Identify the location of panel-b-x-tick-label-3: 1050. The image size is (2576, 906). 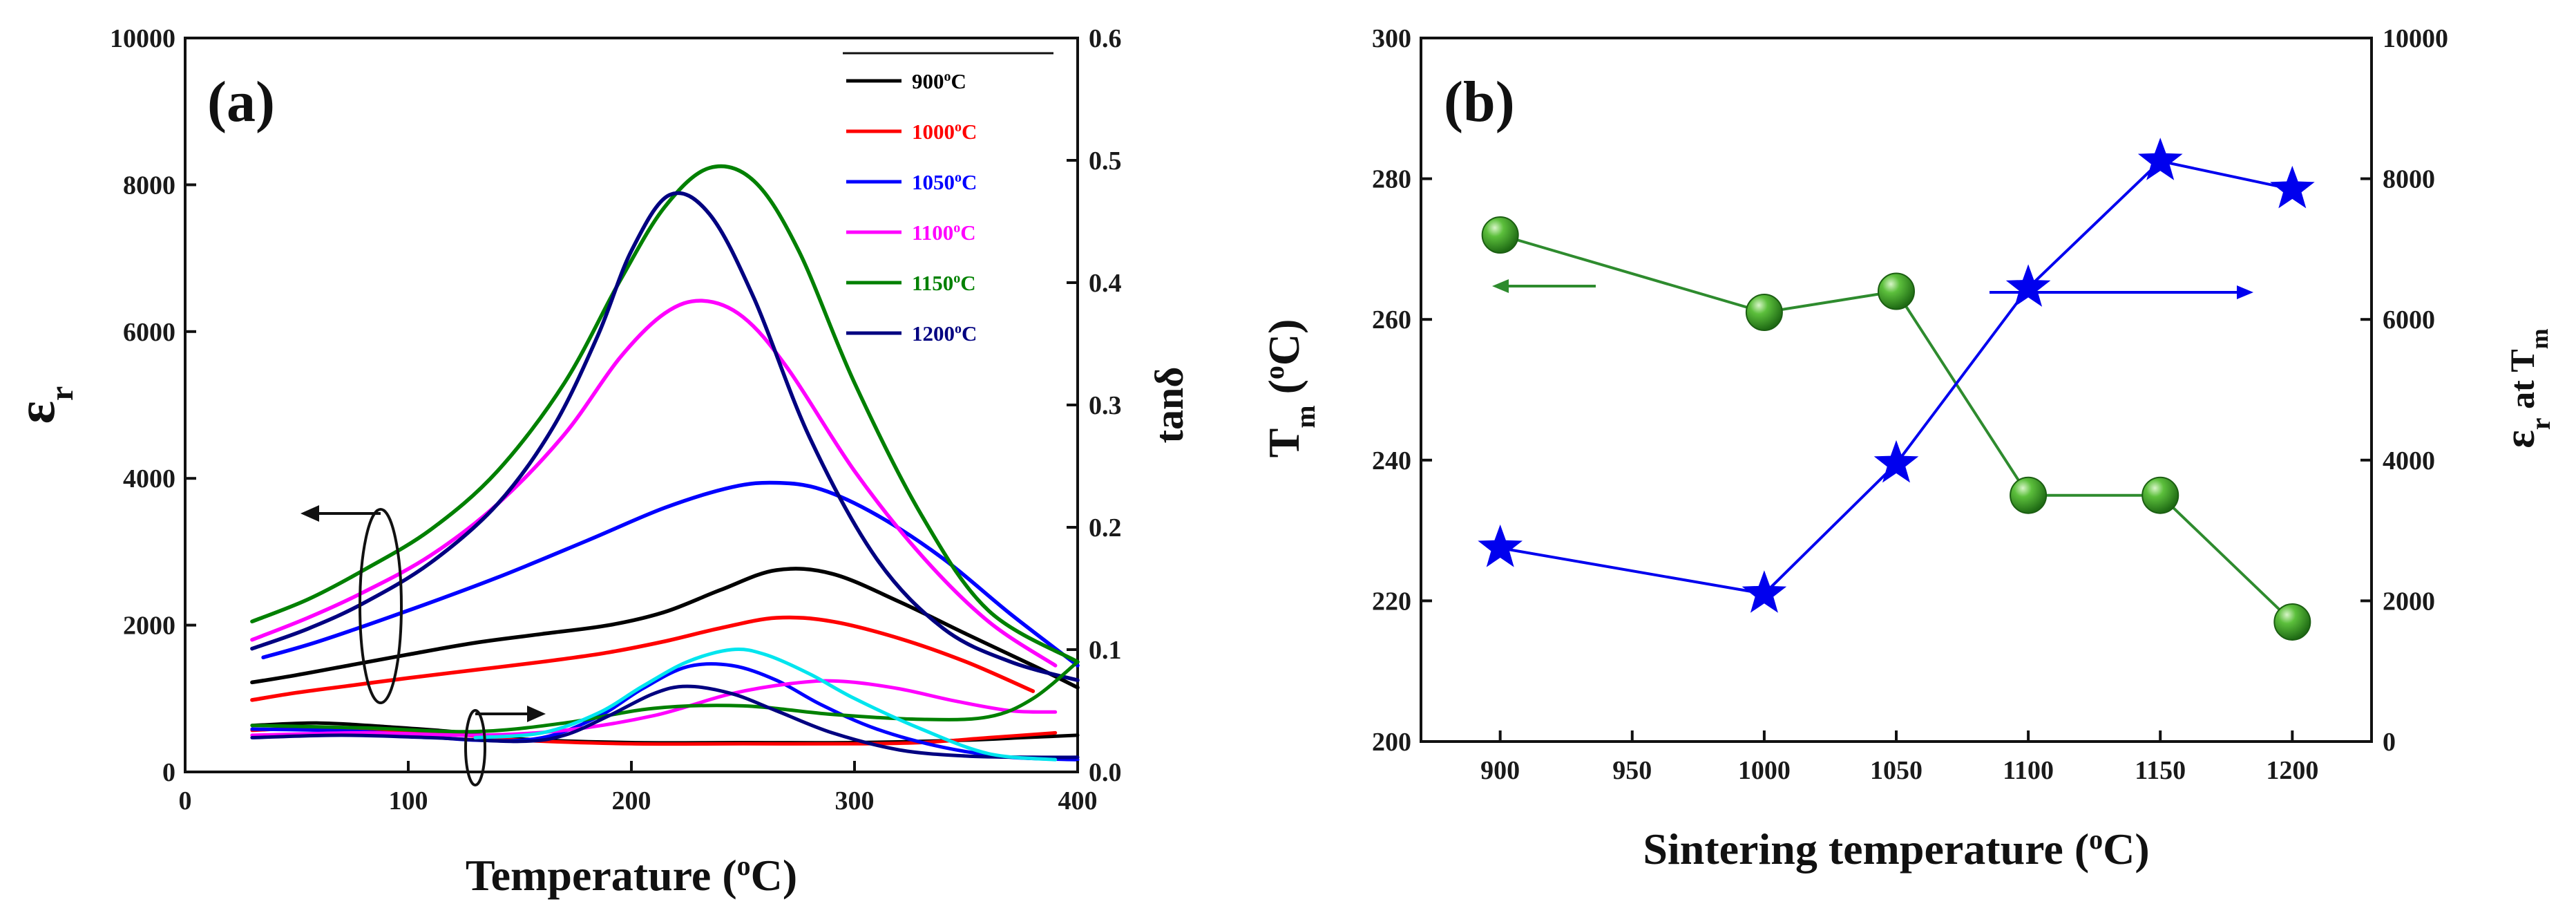
(1897, 770).